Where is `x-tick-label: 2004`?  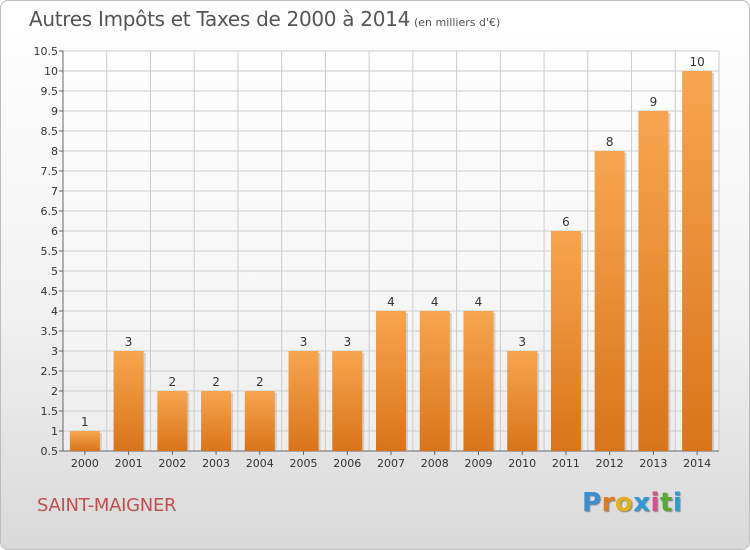
x-tick-label: 2004 is located at coordinates (260, 463).